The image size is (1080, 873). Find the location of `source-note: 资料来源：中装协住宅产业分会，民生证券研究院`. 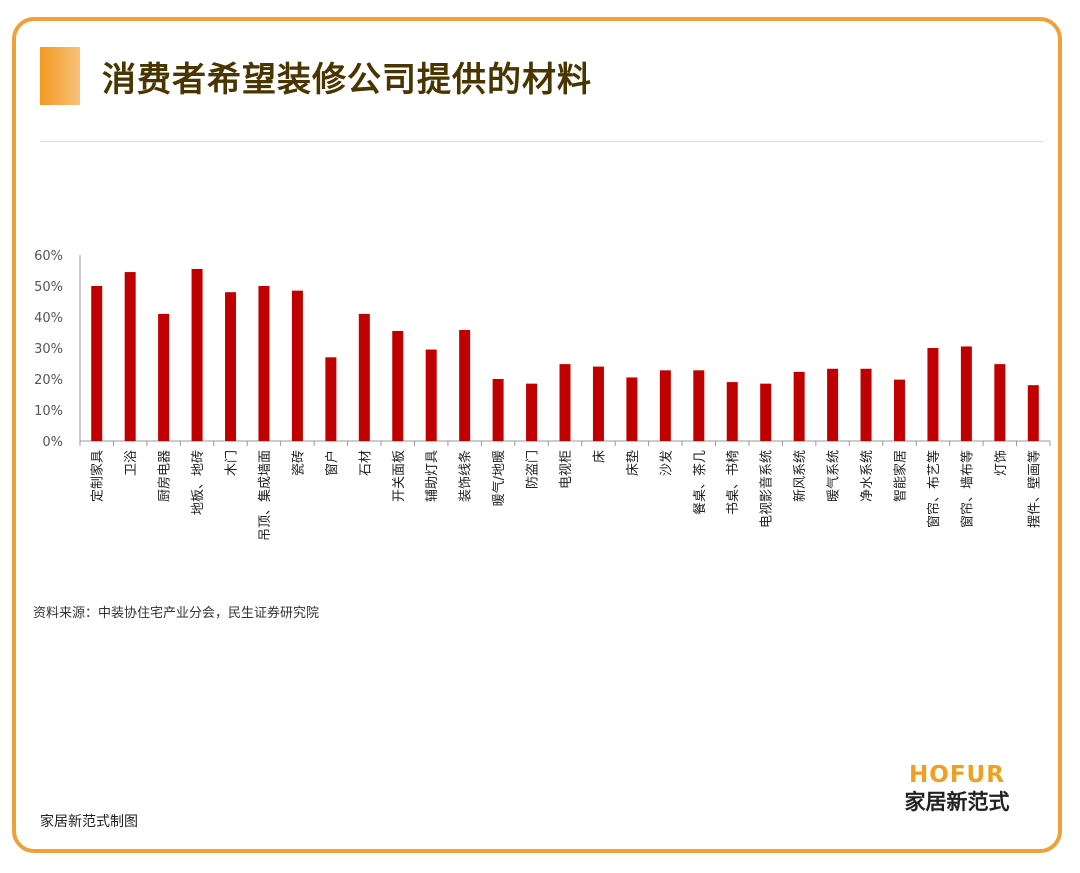

source-note: 资料来源：中装协住宅产业分会，民生证券研究院 is located at coordinates (176, 613).